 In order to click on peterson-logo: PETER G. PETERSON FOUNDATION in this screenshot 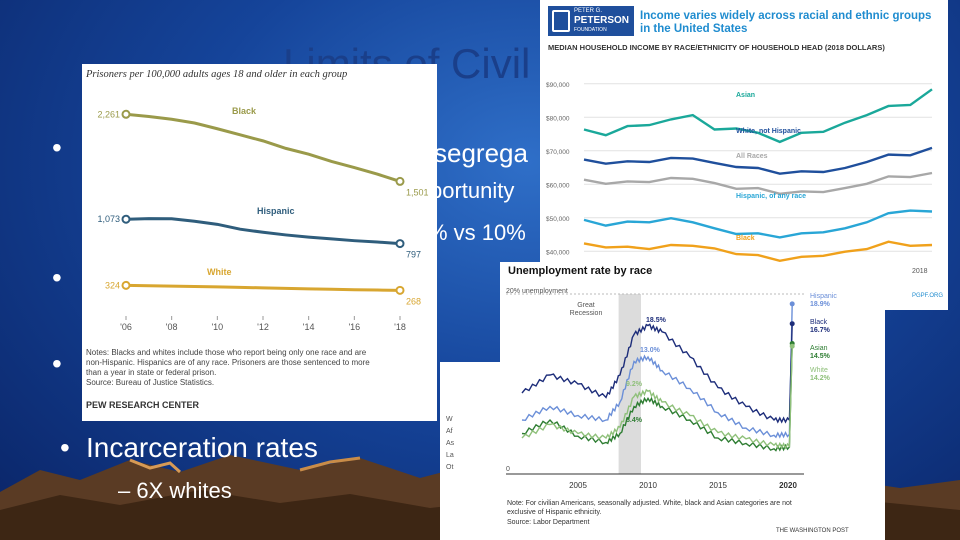, I will do `click(591, 21)`.